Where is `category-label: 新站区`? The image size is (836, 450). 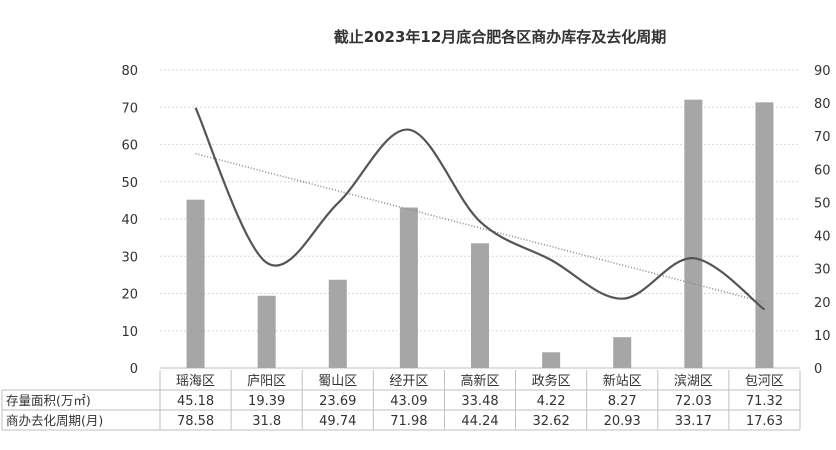
category-label: 新站区 is located at coordinates (622, 381).